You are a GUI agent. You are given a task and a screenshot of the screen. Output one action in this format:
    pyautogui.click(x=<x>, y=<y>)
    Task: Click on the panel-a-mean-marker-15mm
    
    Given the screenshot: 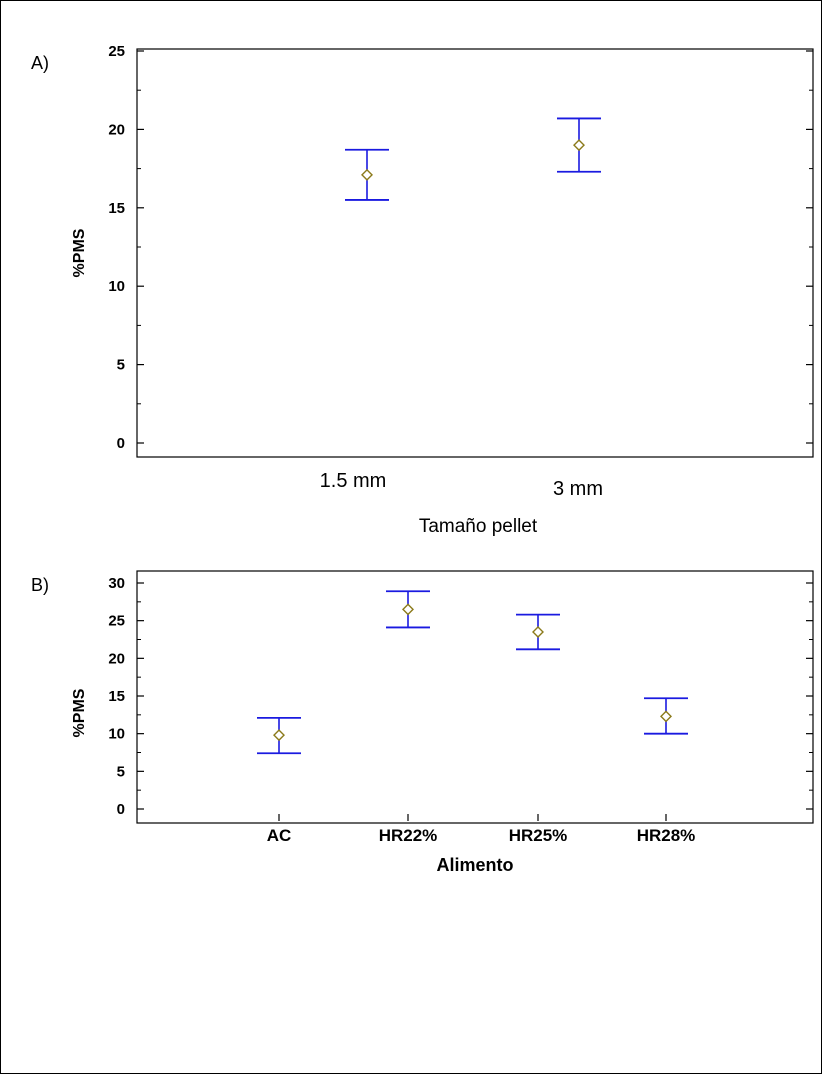 What is the action you would take?
    pyautogui.click(x=367, y=174)
    